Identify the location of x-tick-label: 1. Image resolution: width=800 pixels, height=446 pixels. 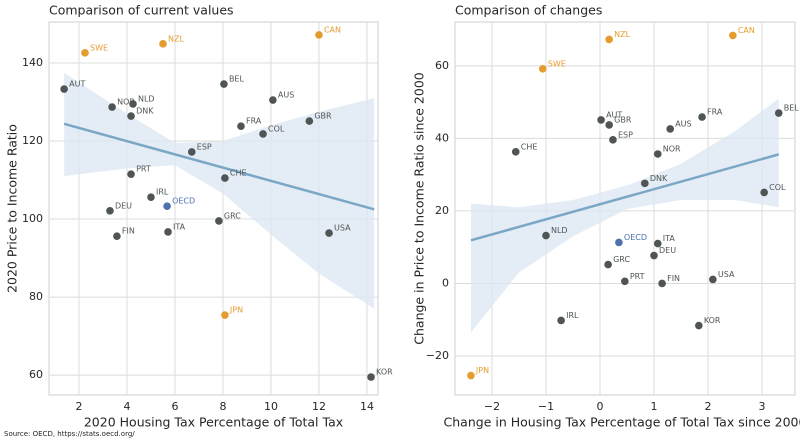
(653, 406).